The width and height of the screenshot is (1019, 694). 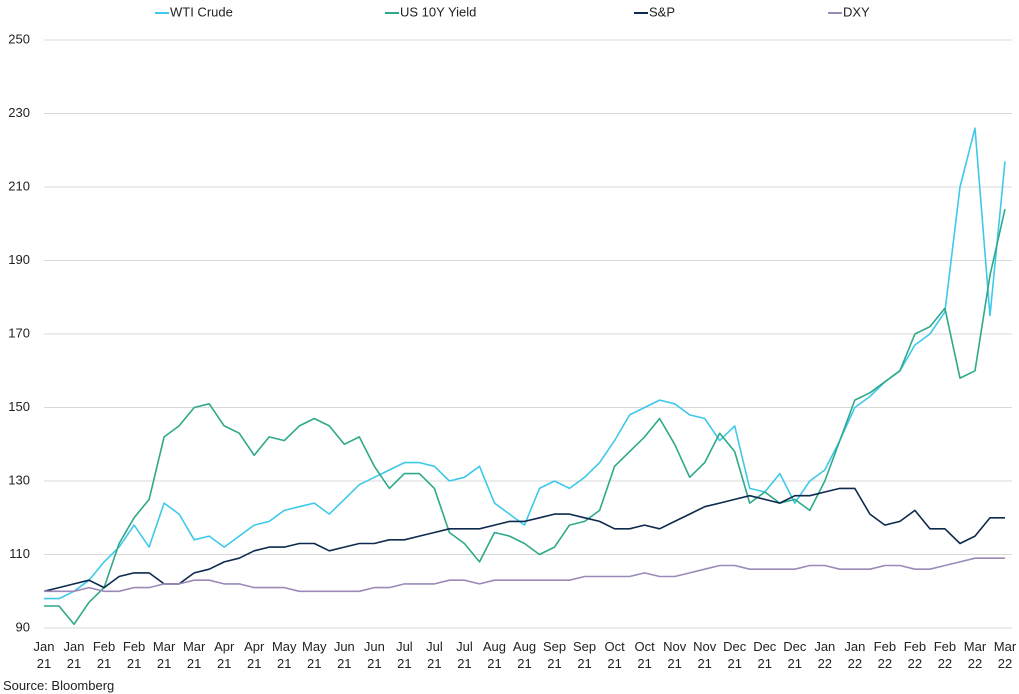 I want to click on y-tick-label: 230, so click(x=19, y=112).